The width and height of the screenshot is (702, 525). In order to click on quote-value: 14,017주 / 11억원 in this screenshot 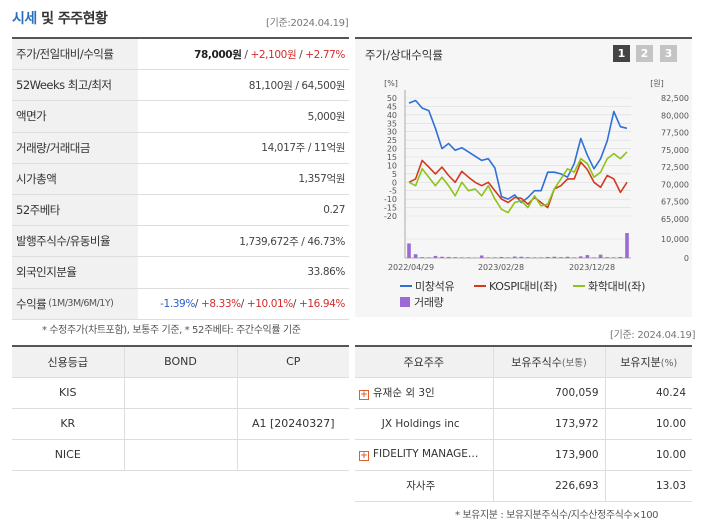, I will do `click(303, 148)`.